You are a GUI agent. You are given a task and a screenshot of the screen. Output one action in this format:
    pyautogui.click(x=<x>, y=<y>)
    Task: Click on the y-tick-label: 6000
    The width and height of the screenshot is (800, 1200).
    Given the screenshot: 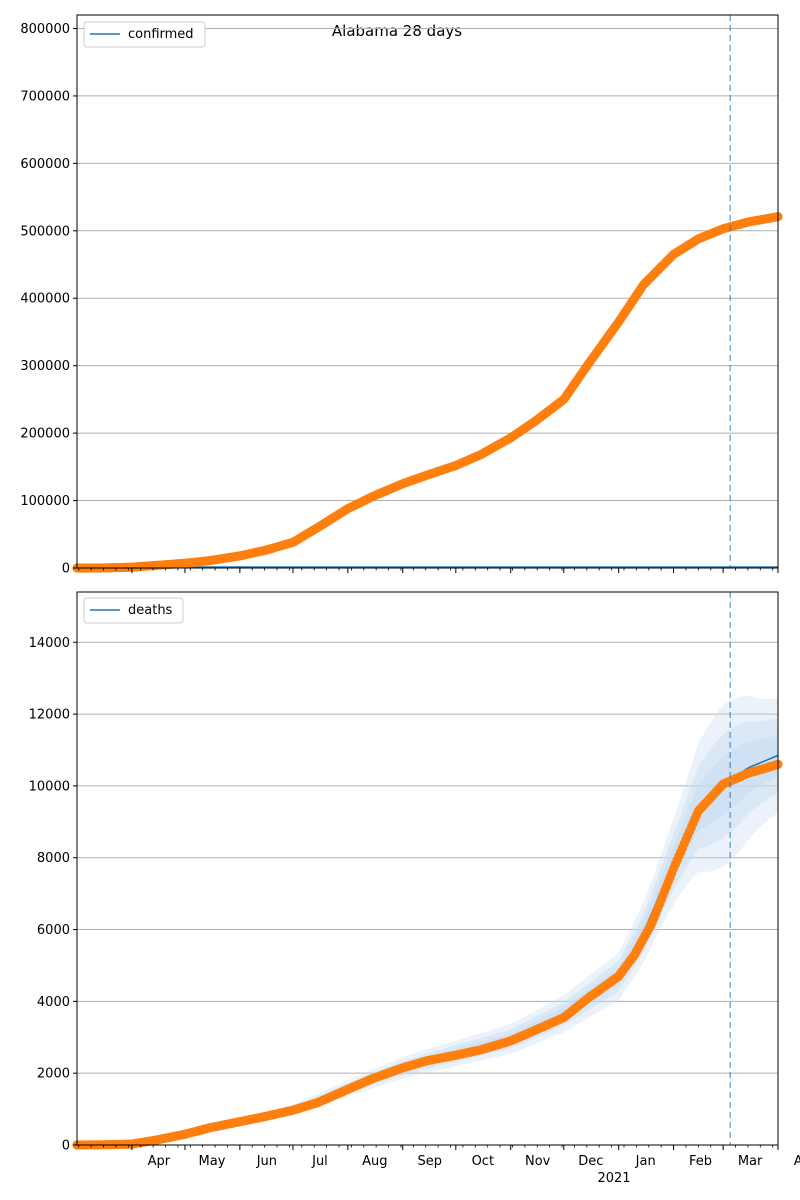 What is the action you would take?
    pyautogui.click(x=53, y=930)
    